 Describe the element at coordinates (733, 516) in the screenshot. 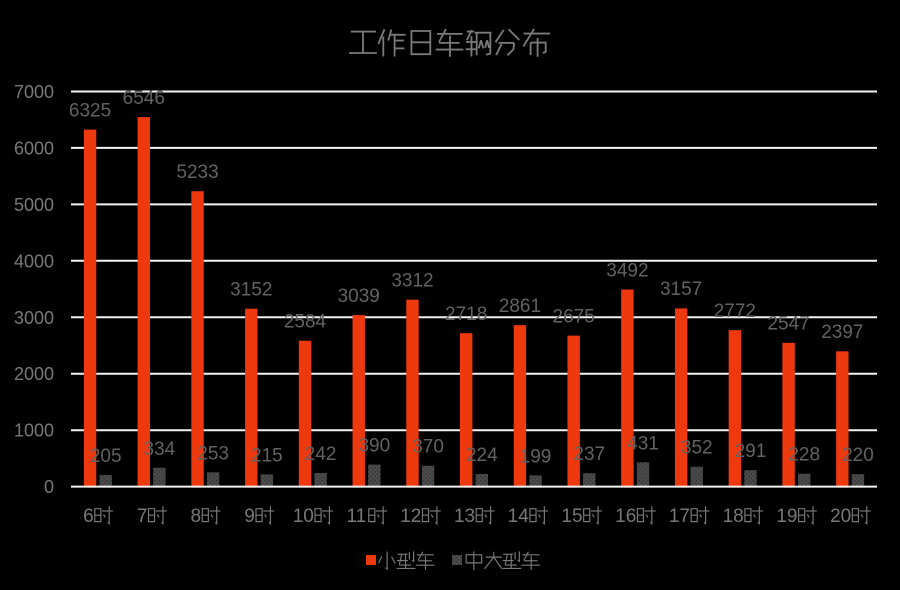

I see `svg-text: 18` at that location.